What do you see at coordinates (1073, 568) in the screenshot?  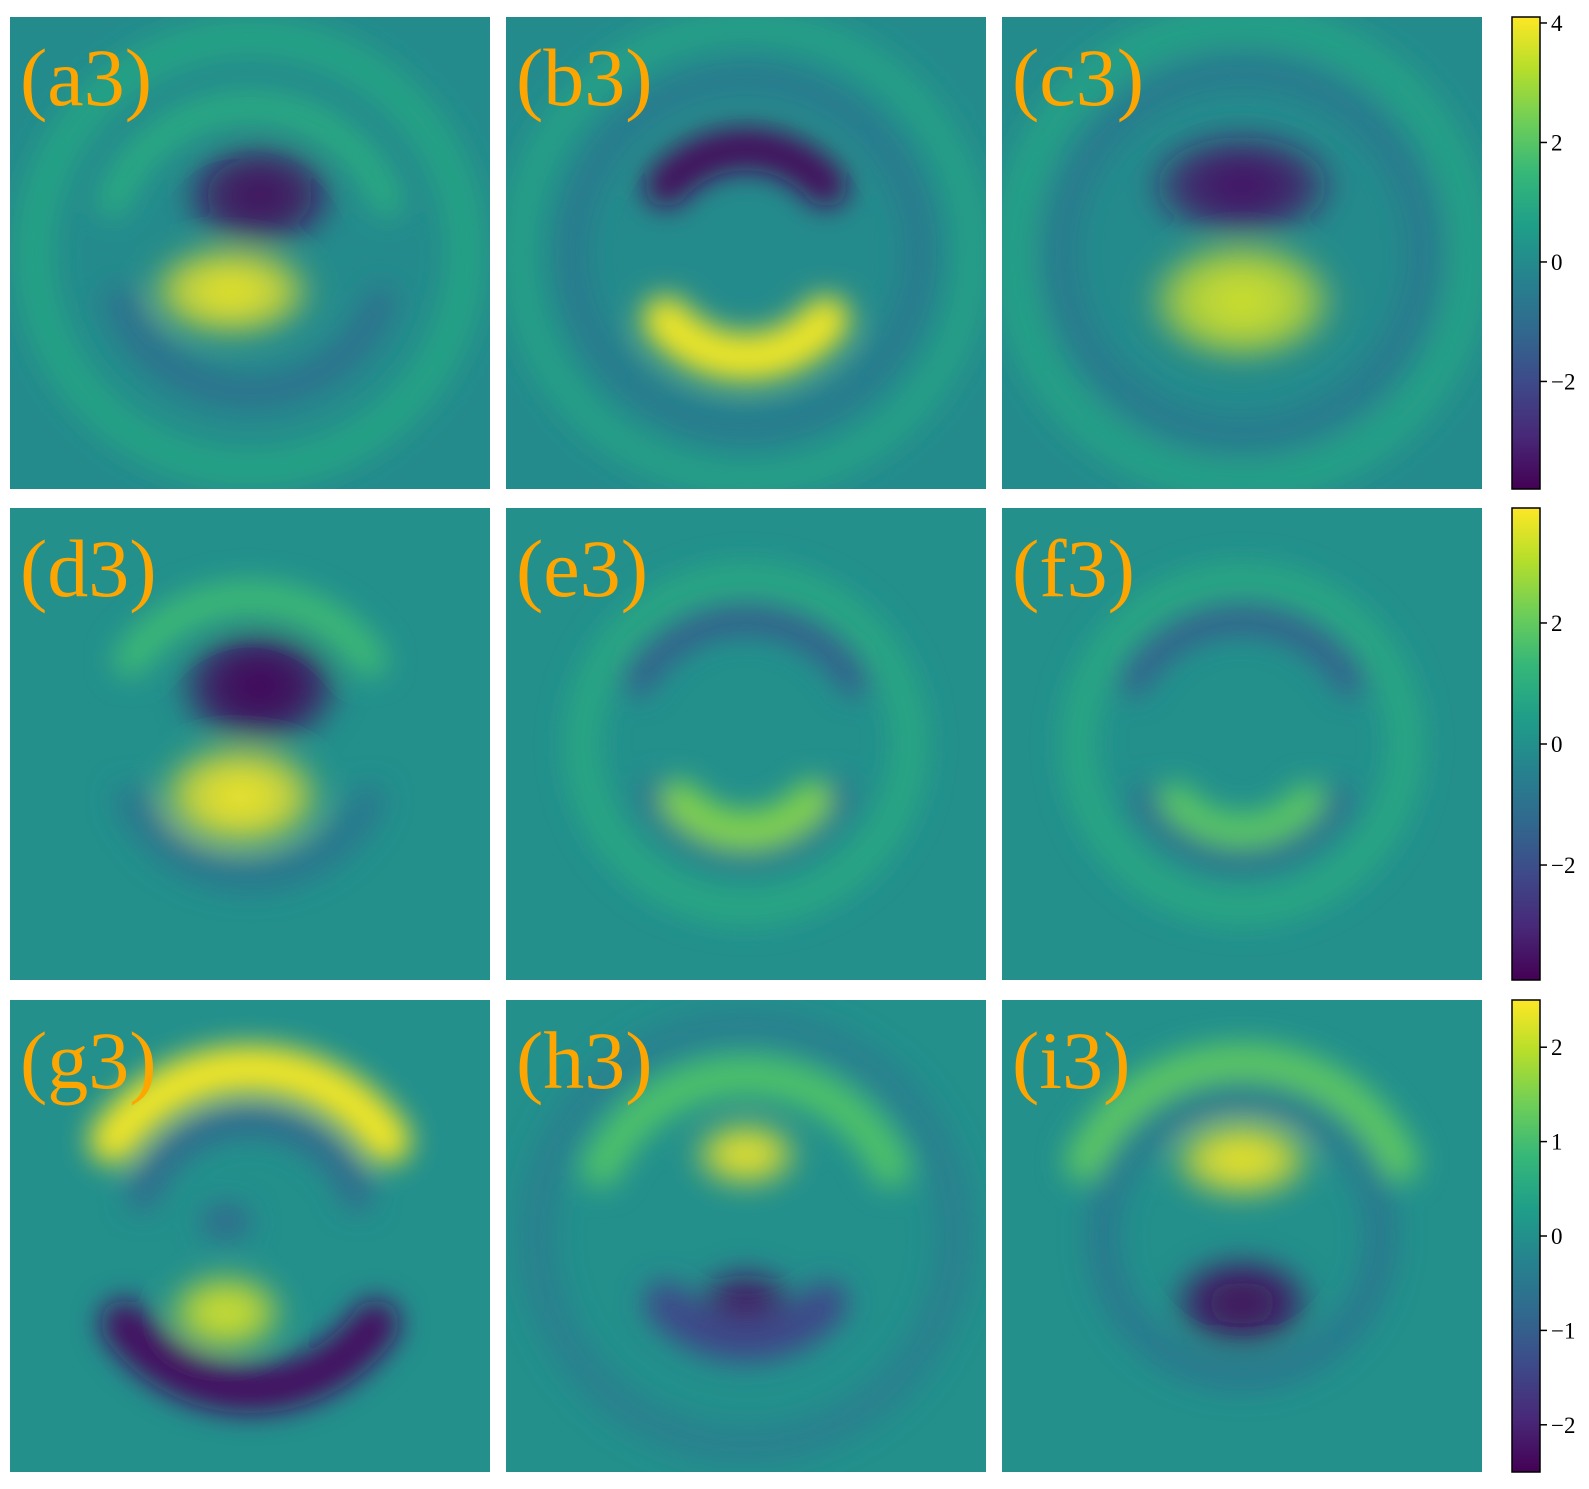 I see `panel-label: (f3)` at bounding box center [1073, 568].